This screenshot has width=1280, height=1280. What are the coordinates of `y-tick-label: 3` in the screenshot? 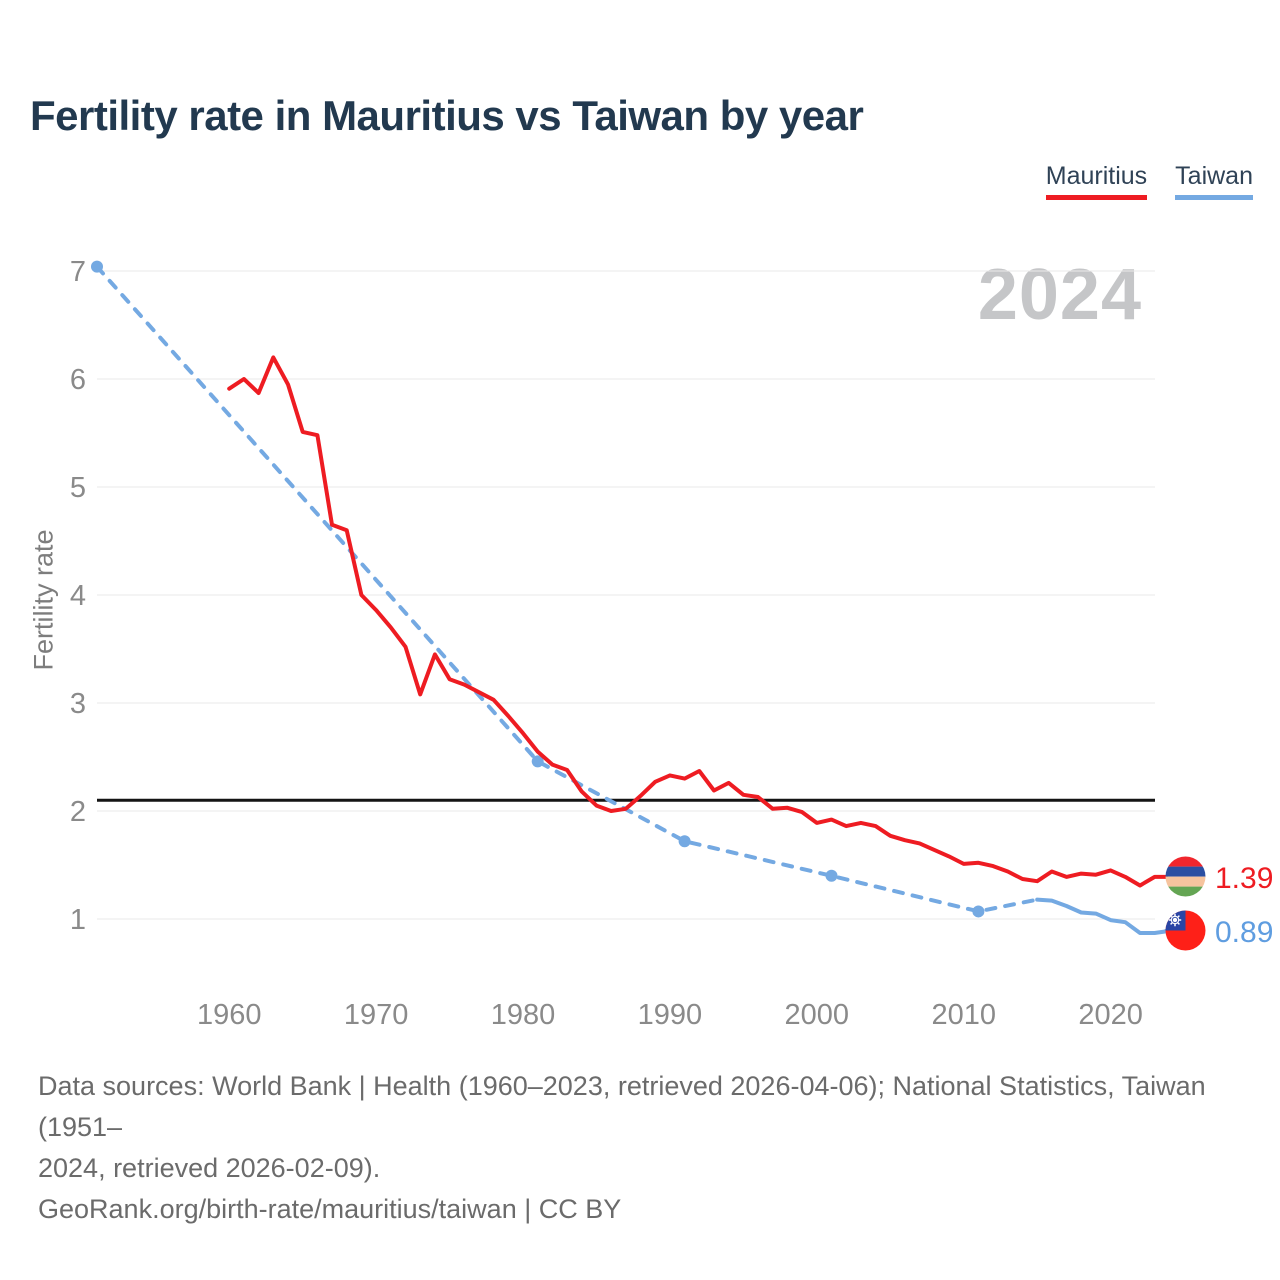 It's located at (78, 704).